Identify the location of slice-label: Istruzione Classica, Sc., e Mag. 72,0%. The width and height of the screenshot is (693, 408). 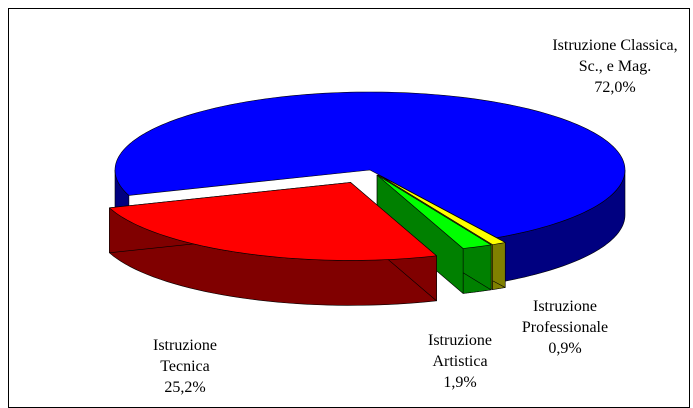
(615, 66).